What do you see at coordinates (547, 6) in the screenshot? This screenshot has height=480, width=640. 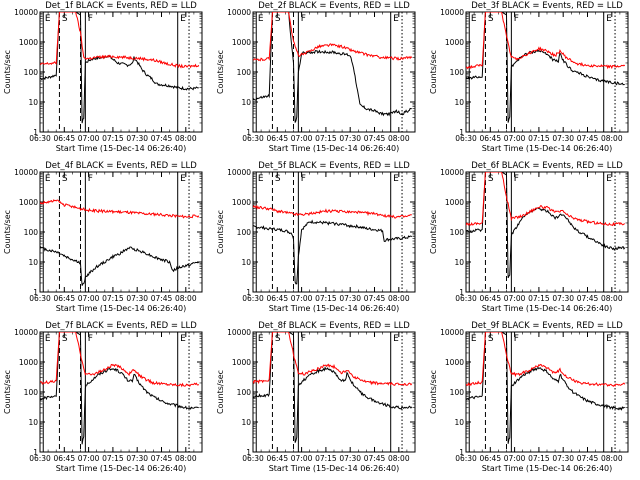 I see `panel-title: Det_3f BLACK = Events, RED = LLD` at bounding box center [547, 6].